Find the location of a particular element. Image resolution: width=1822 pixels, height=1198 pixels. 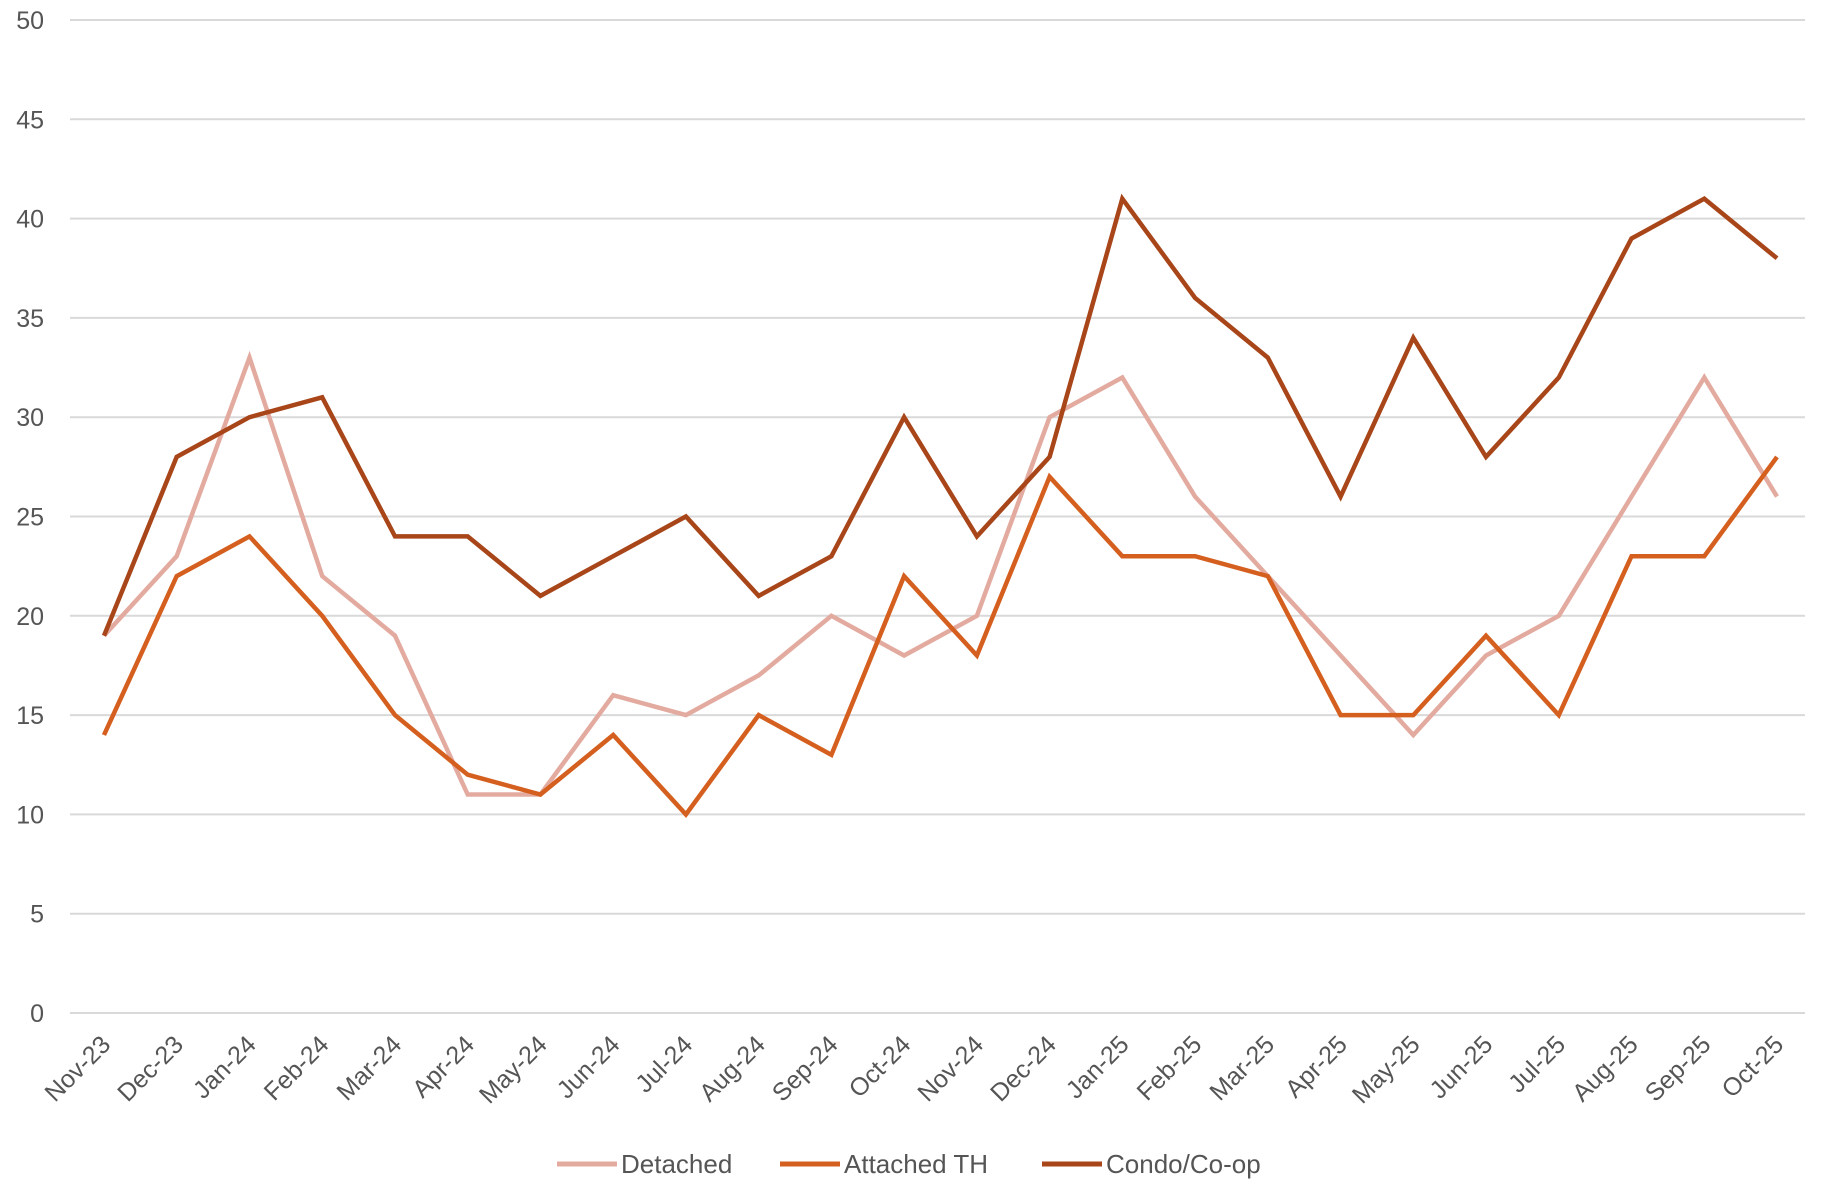

x-tick-label: Apr-25 is located at coordinates (1316, 1066).